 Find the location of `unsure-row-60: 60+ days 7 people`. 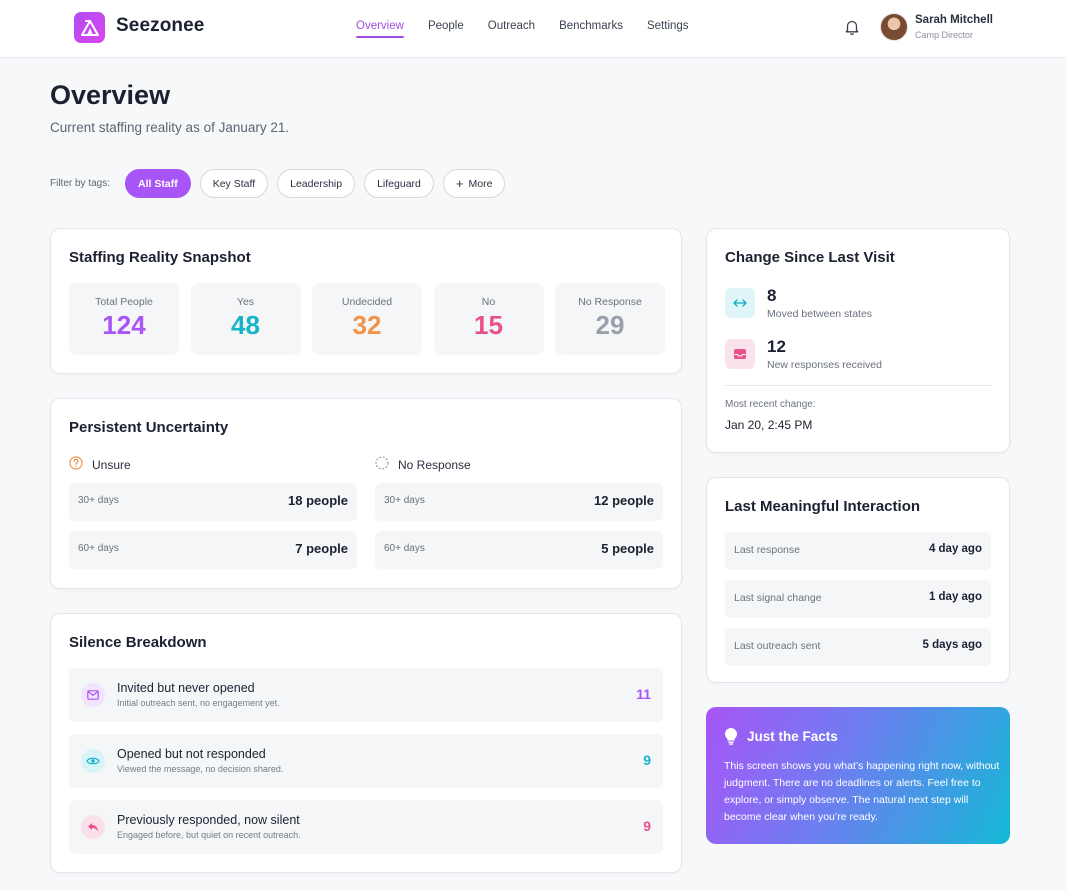

unsure-row-60: 60+ days 7 people is located at coordinates (213, 550).